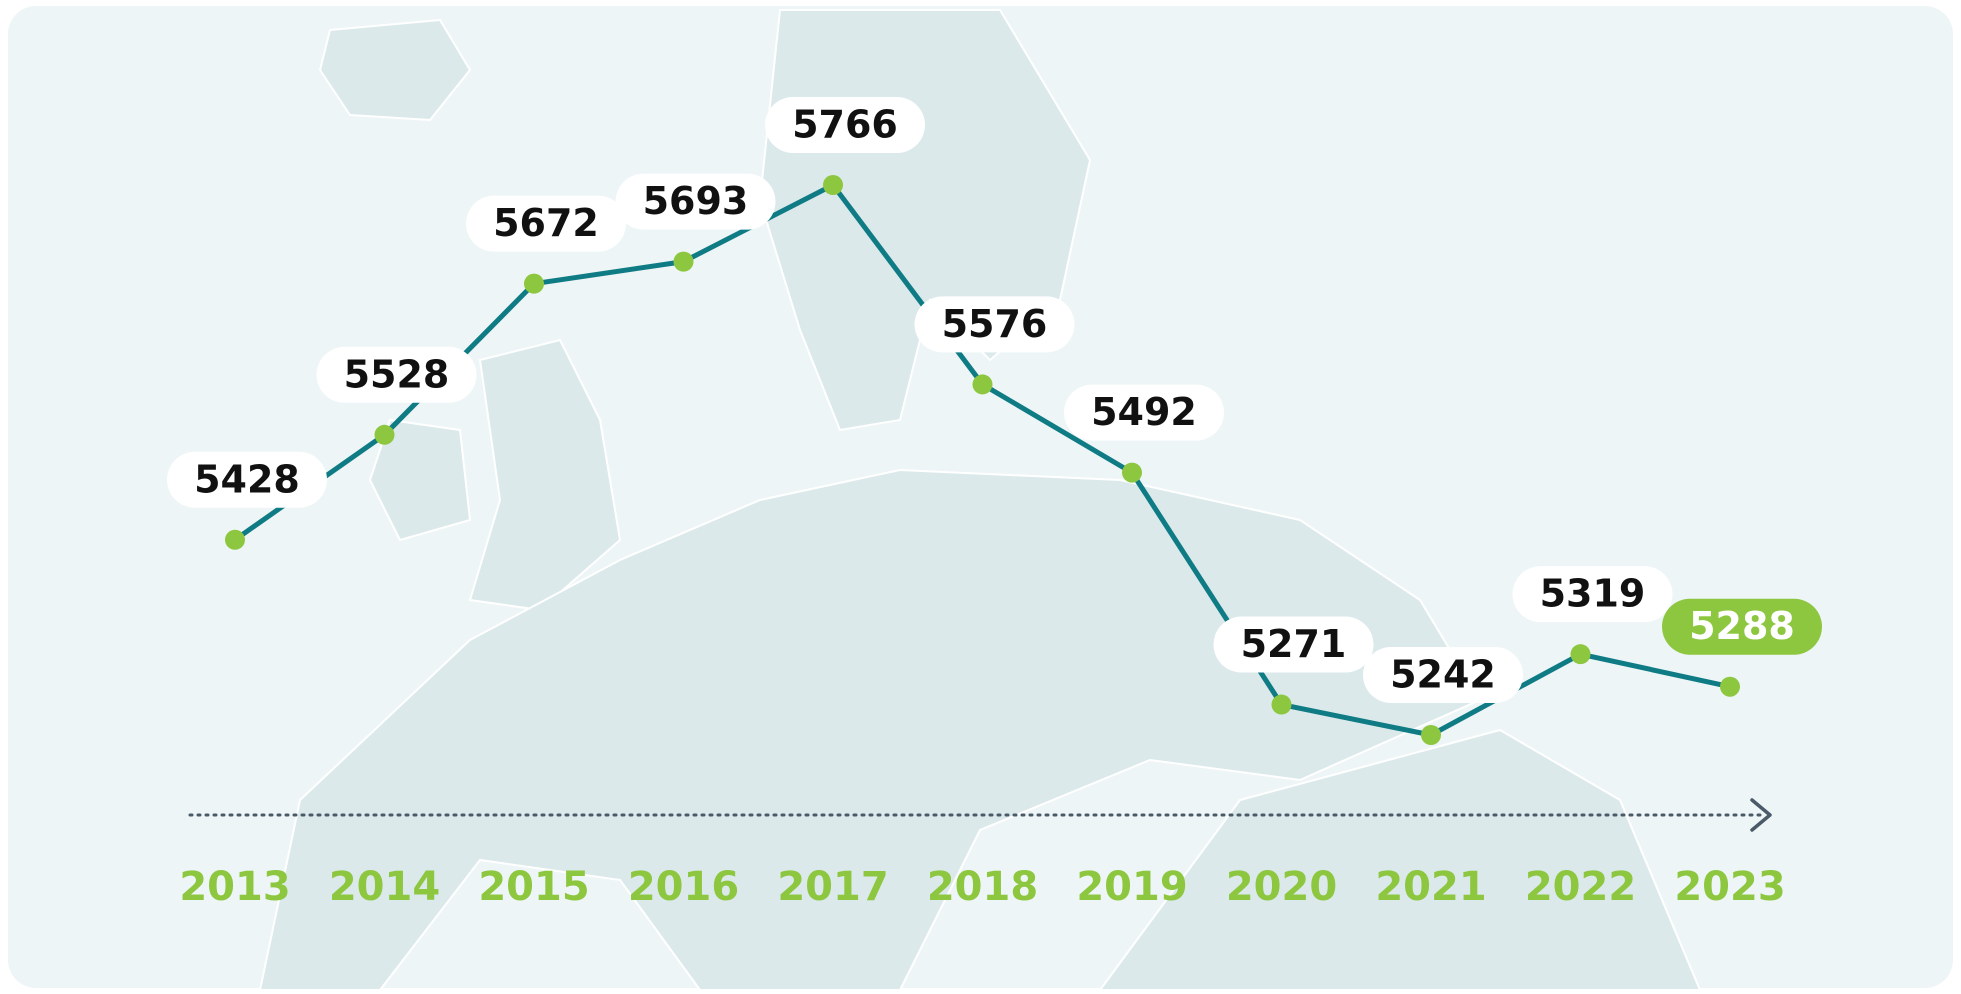  I want to click on x-tick-label: 2015, so click(533, 887).